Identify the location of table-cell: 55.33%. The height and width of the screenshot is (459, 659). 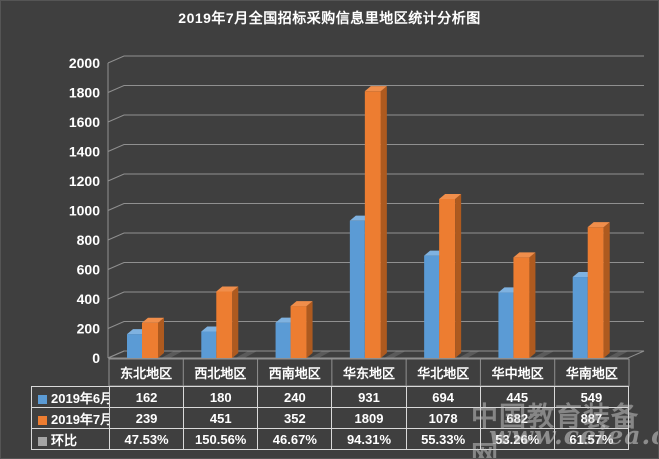
(443, 439).